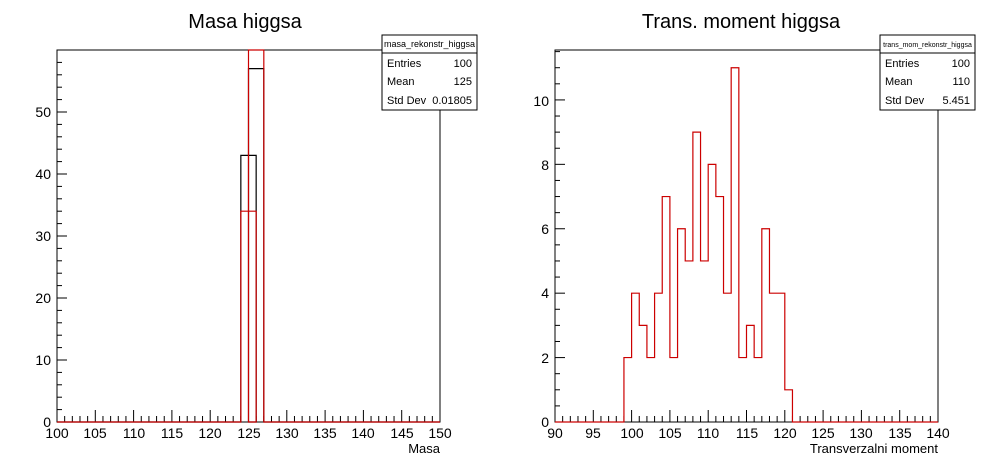 This screenshot has height=472, width=996. Describe the element at coordinates (545, 229) in the screenshot. I see `y-tick-label: 6` at that location.